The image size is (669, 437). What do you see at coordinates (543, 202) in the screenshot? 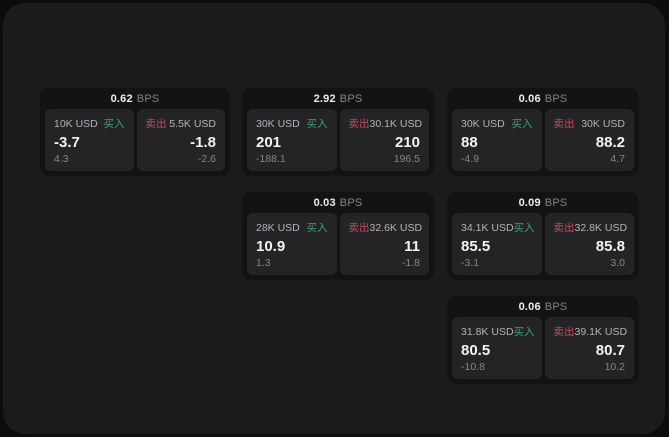
I see `bps-header: 0.09 BPS` at bounding box center [543, 202].